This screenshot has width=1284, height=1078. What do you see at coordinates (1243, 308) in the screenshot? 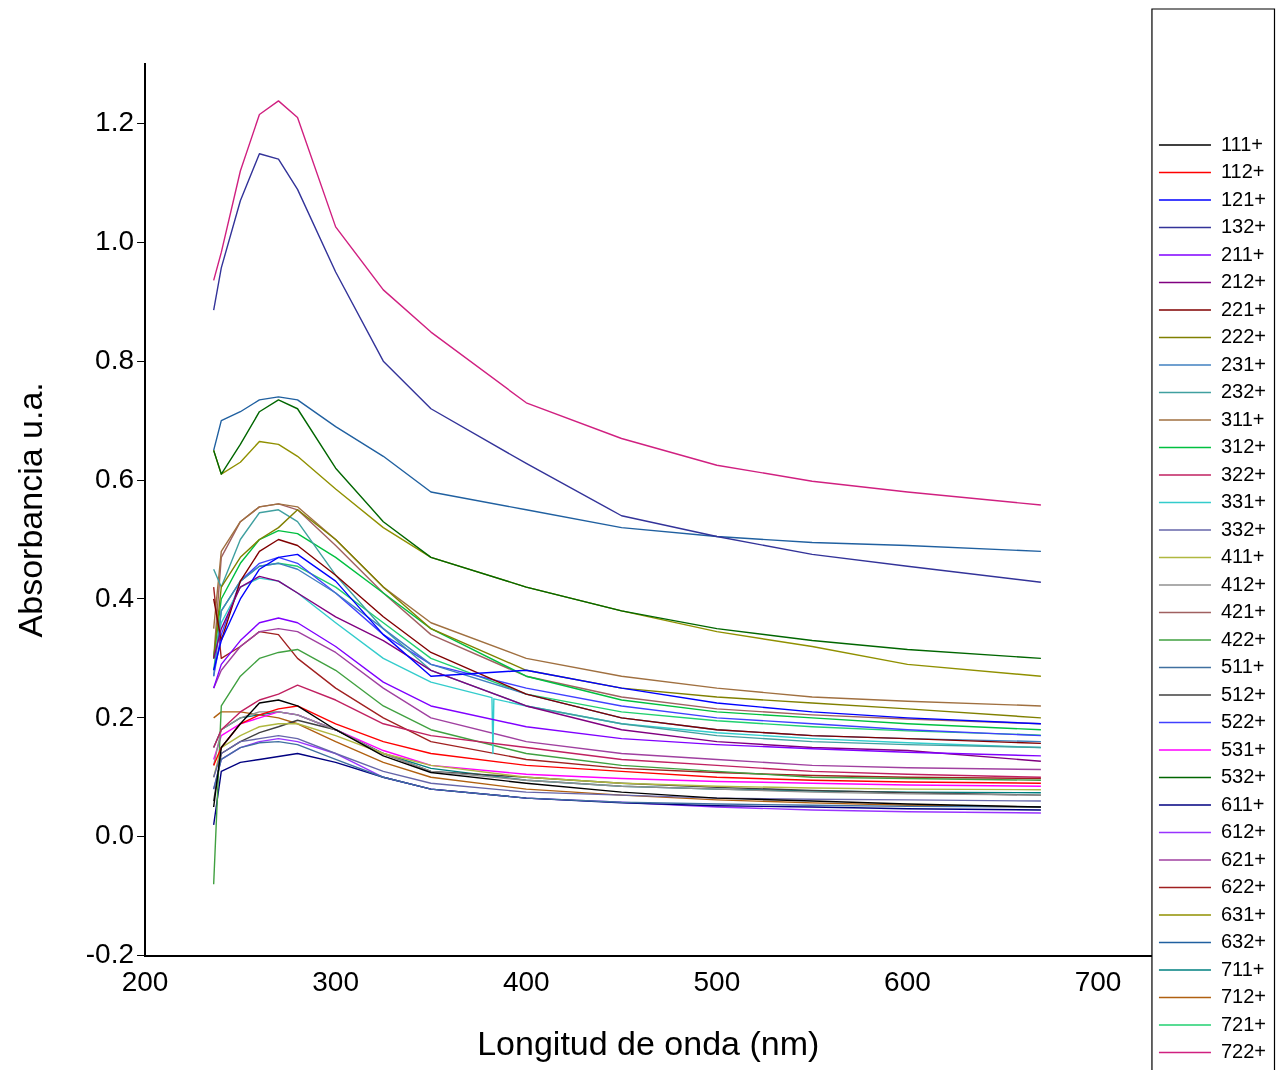
I see `legend-label: 221+` at bounding box center [1243, 308].